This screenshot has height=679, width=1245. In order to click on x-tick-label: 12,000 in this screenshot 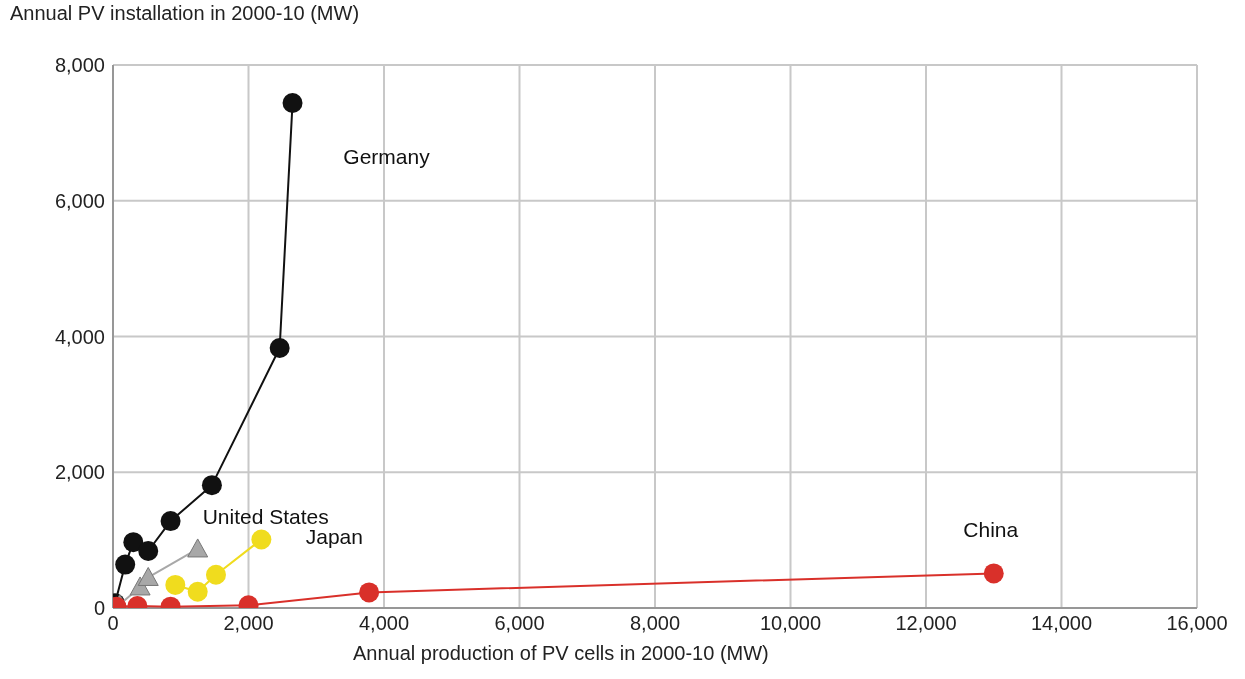, I will do `click(926, 623)`.